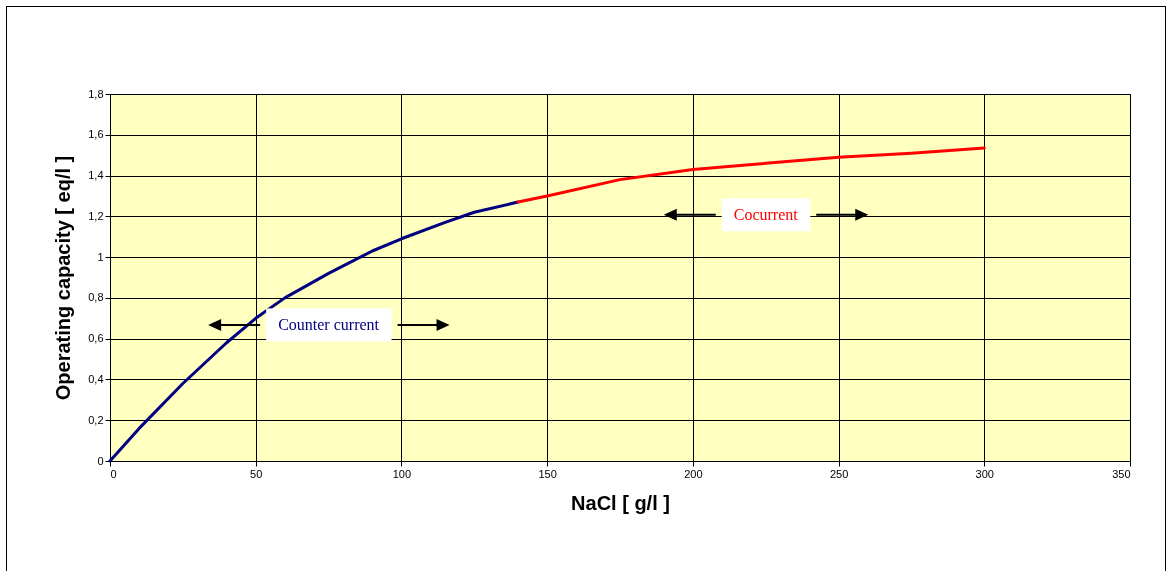 The width and height of the screenshot is (1172, 571). Describe the element at coordinates (96, 338) in the screenshot. I see `y-tick-label: 0,6` at that location.